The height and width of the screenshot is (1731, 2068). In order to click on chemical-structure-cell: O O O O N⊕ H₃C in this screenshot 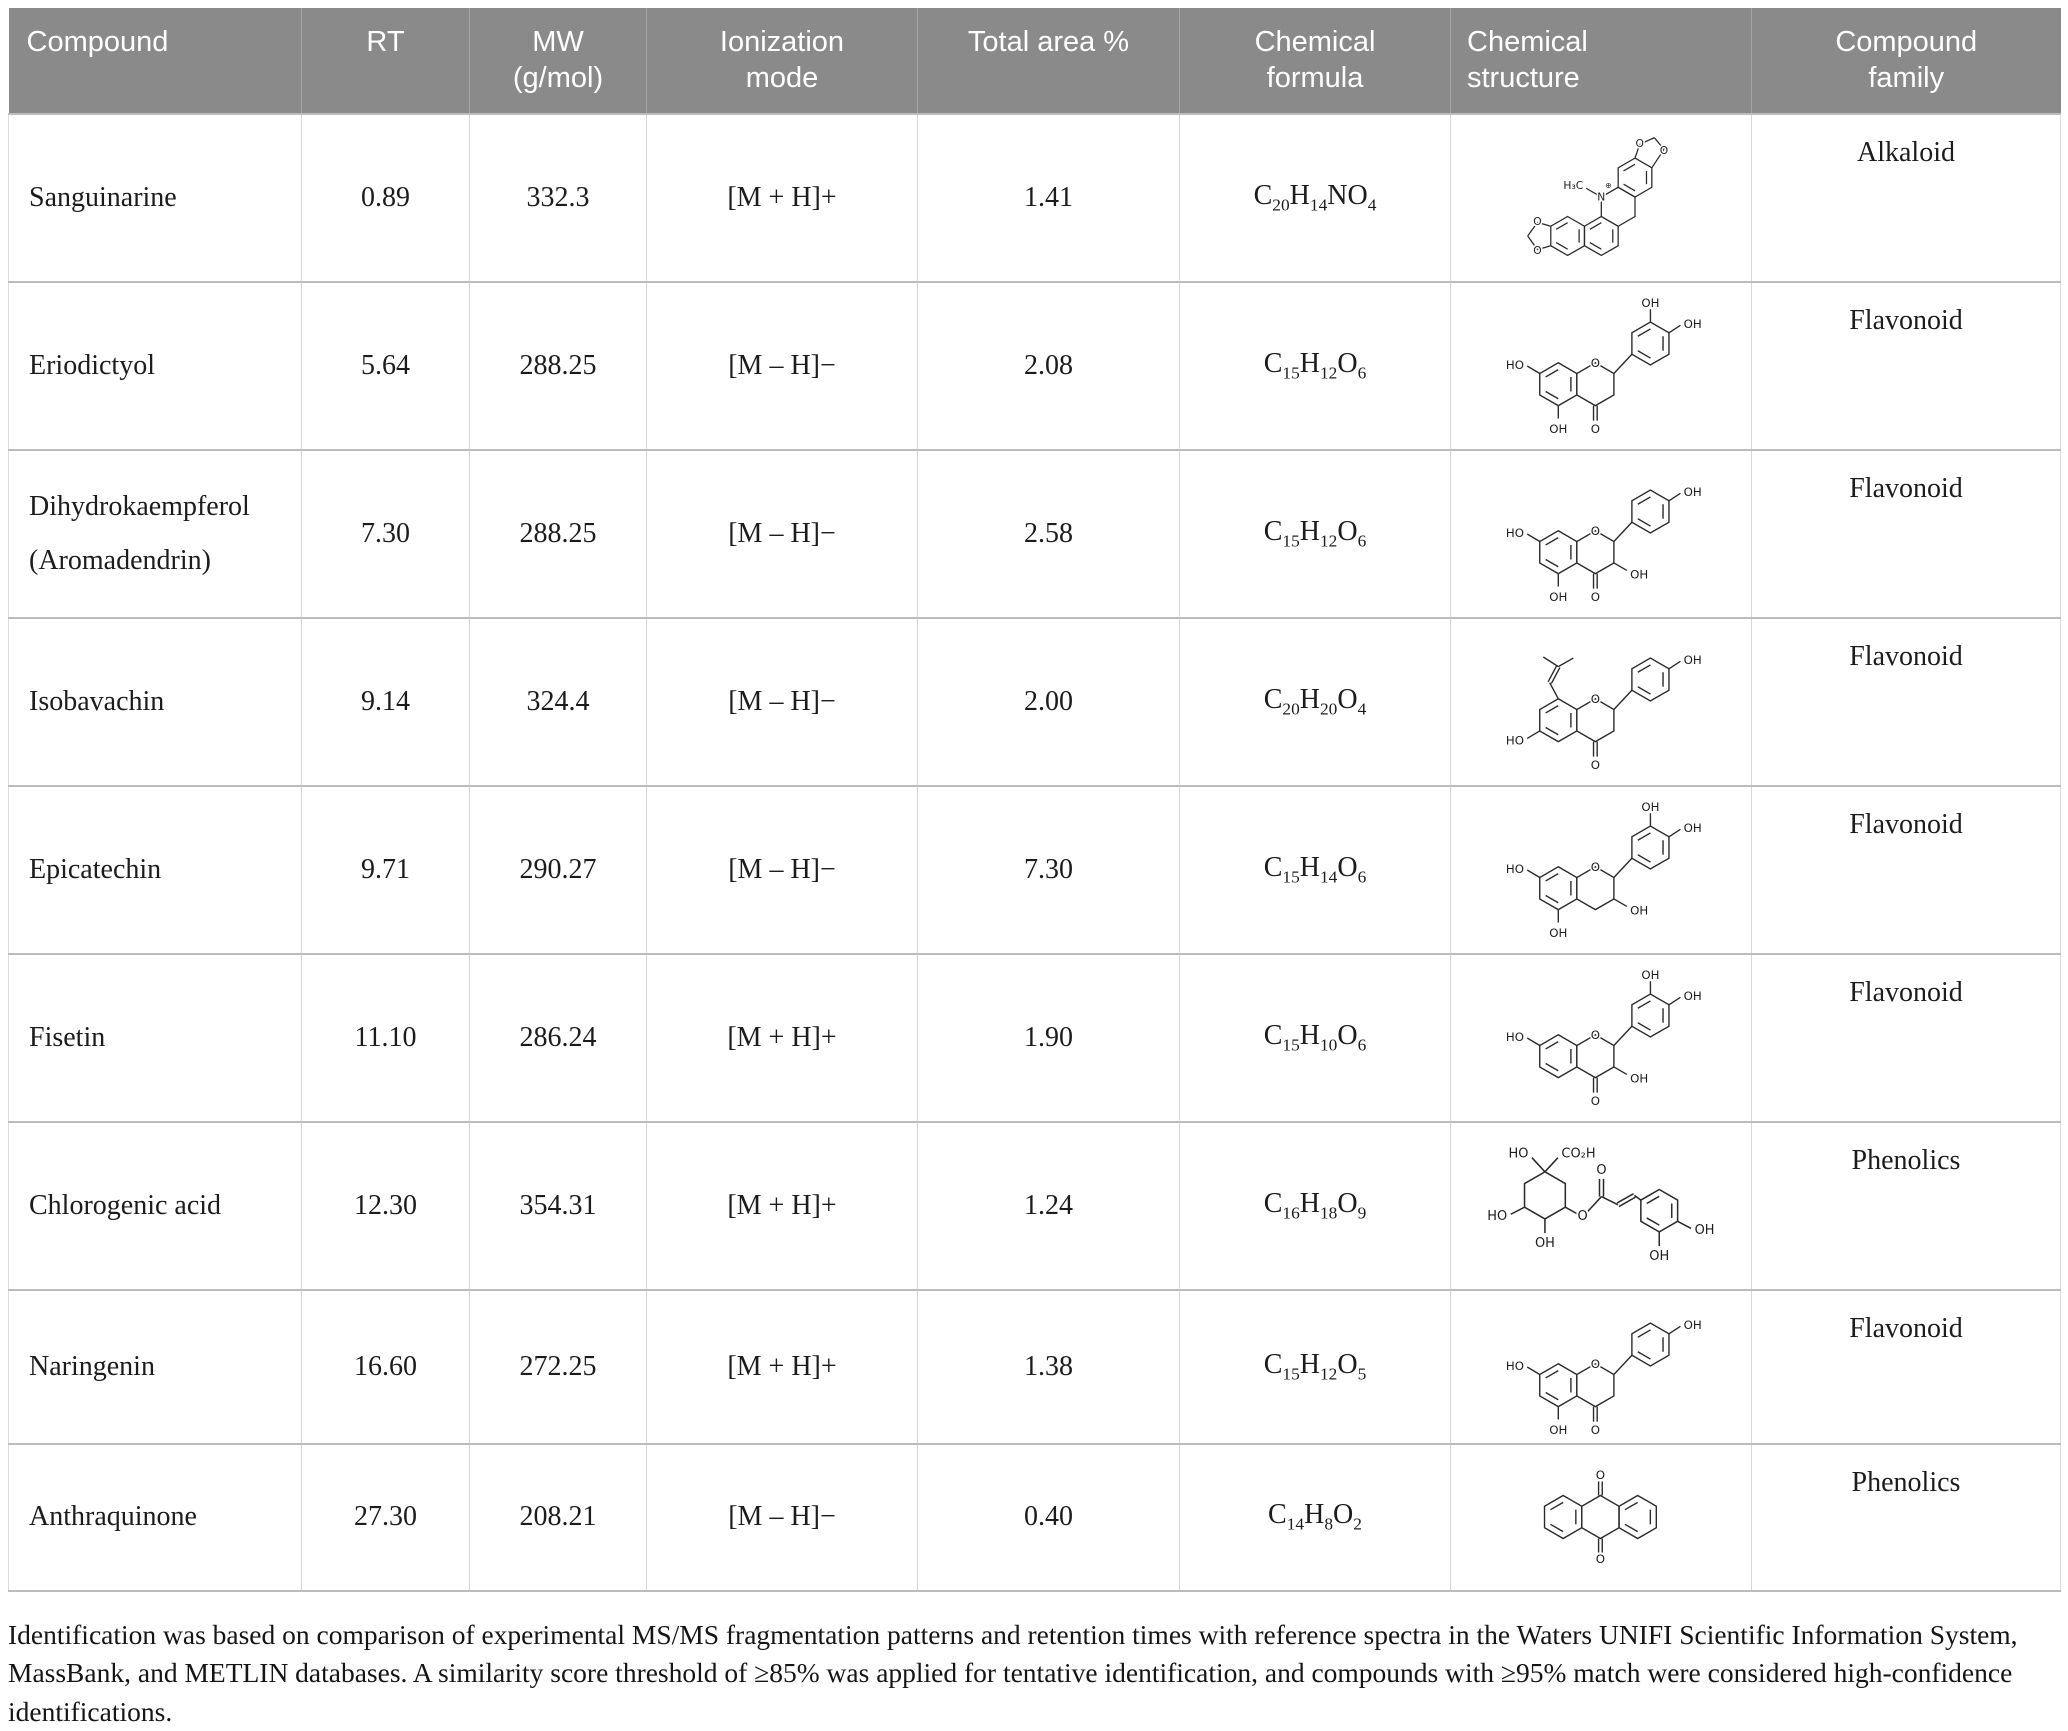, I will do `click(1601, 198)`.